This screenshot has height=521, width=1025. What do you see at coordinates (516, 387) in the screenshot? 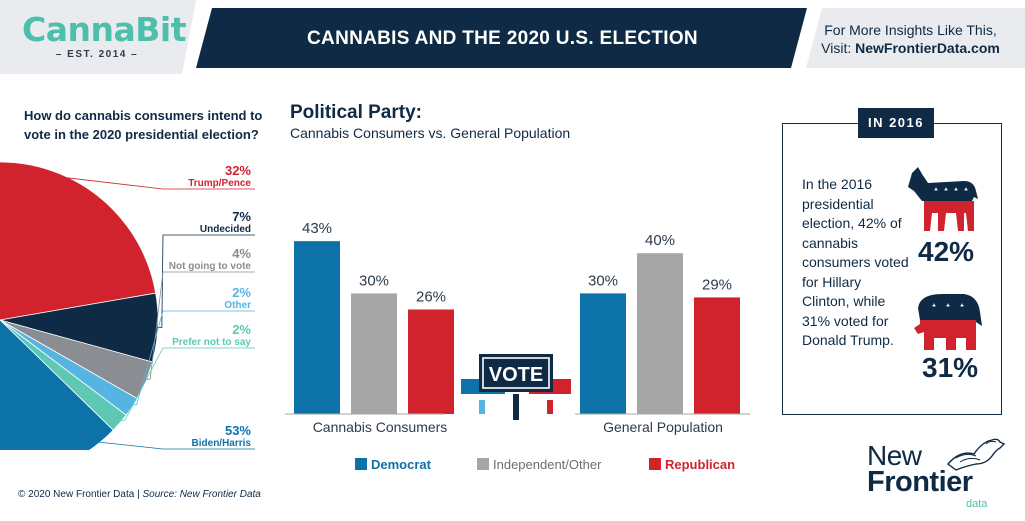
I see `vote-sign-icon: VOTE` at bounding box center [516, 387].